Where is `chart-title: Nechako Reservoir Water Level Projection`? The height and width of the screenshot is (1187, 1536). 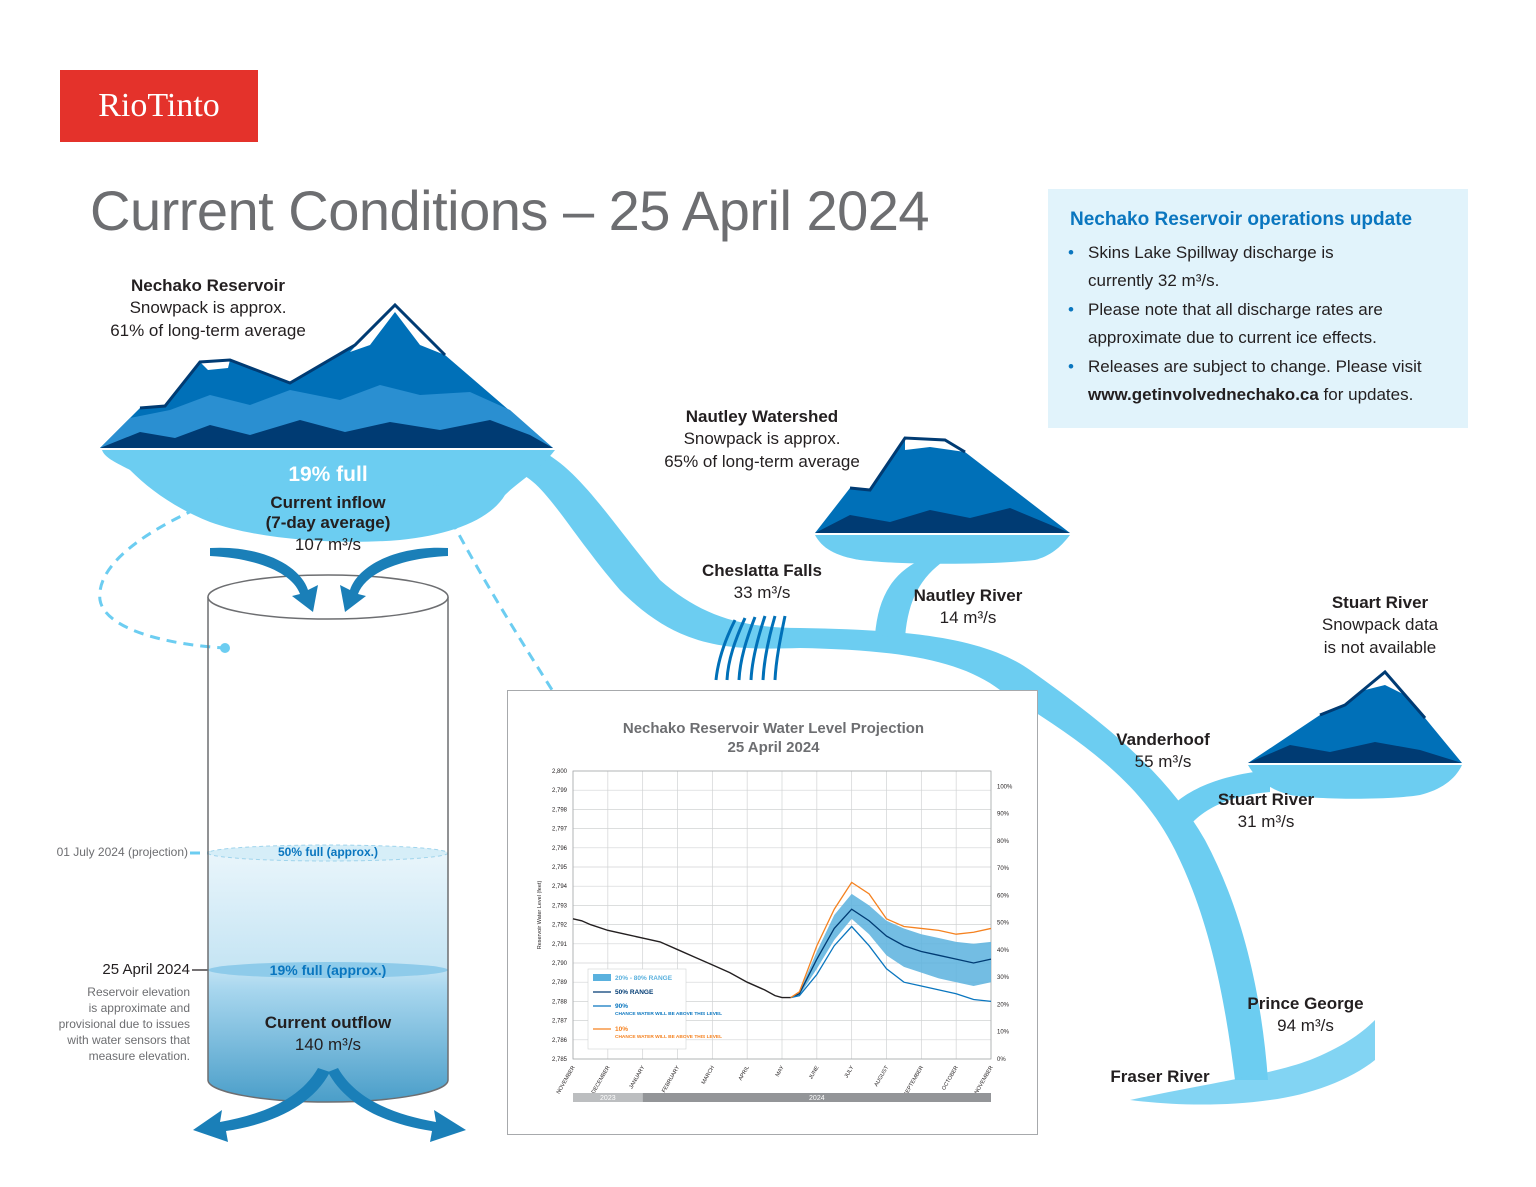 chart-title: Nechako Reservoir Water Level Projection is located at coordinates (773, 728).